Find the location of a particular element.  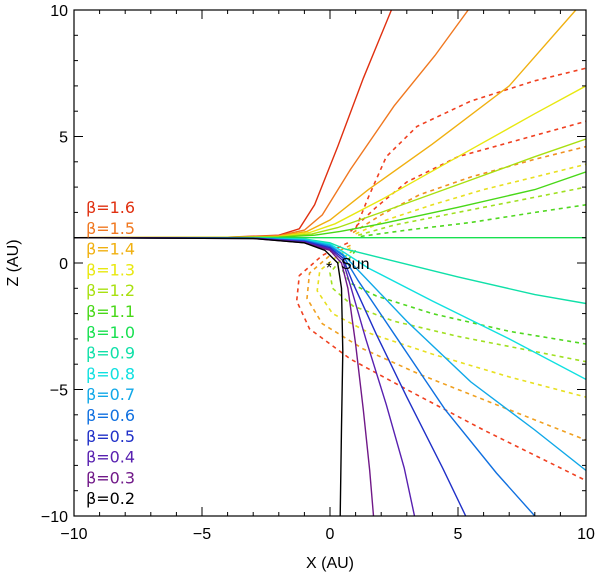

y-tick-label: −10 is located at coordinates (54, 517).